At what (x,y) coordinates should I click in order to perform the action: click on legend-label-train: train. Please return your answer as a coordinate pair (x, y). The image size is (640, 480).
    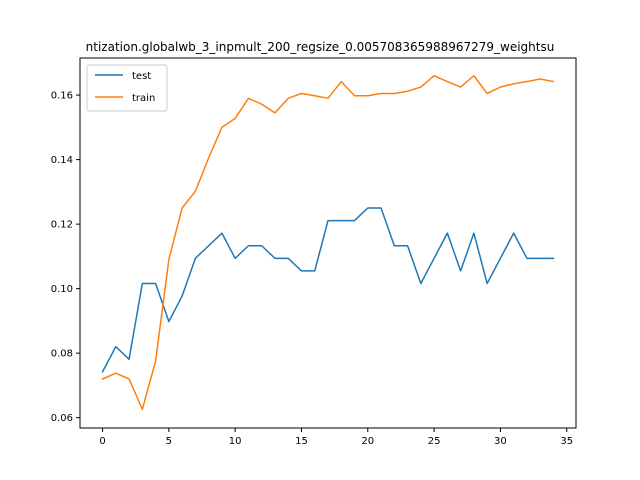
    Looking at the image, I should click on (143, 98).